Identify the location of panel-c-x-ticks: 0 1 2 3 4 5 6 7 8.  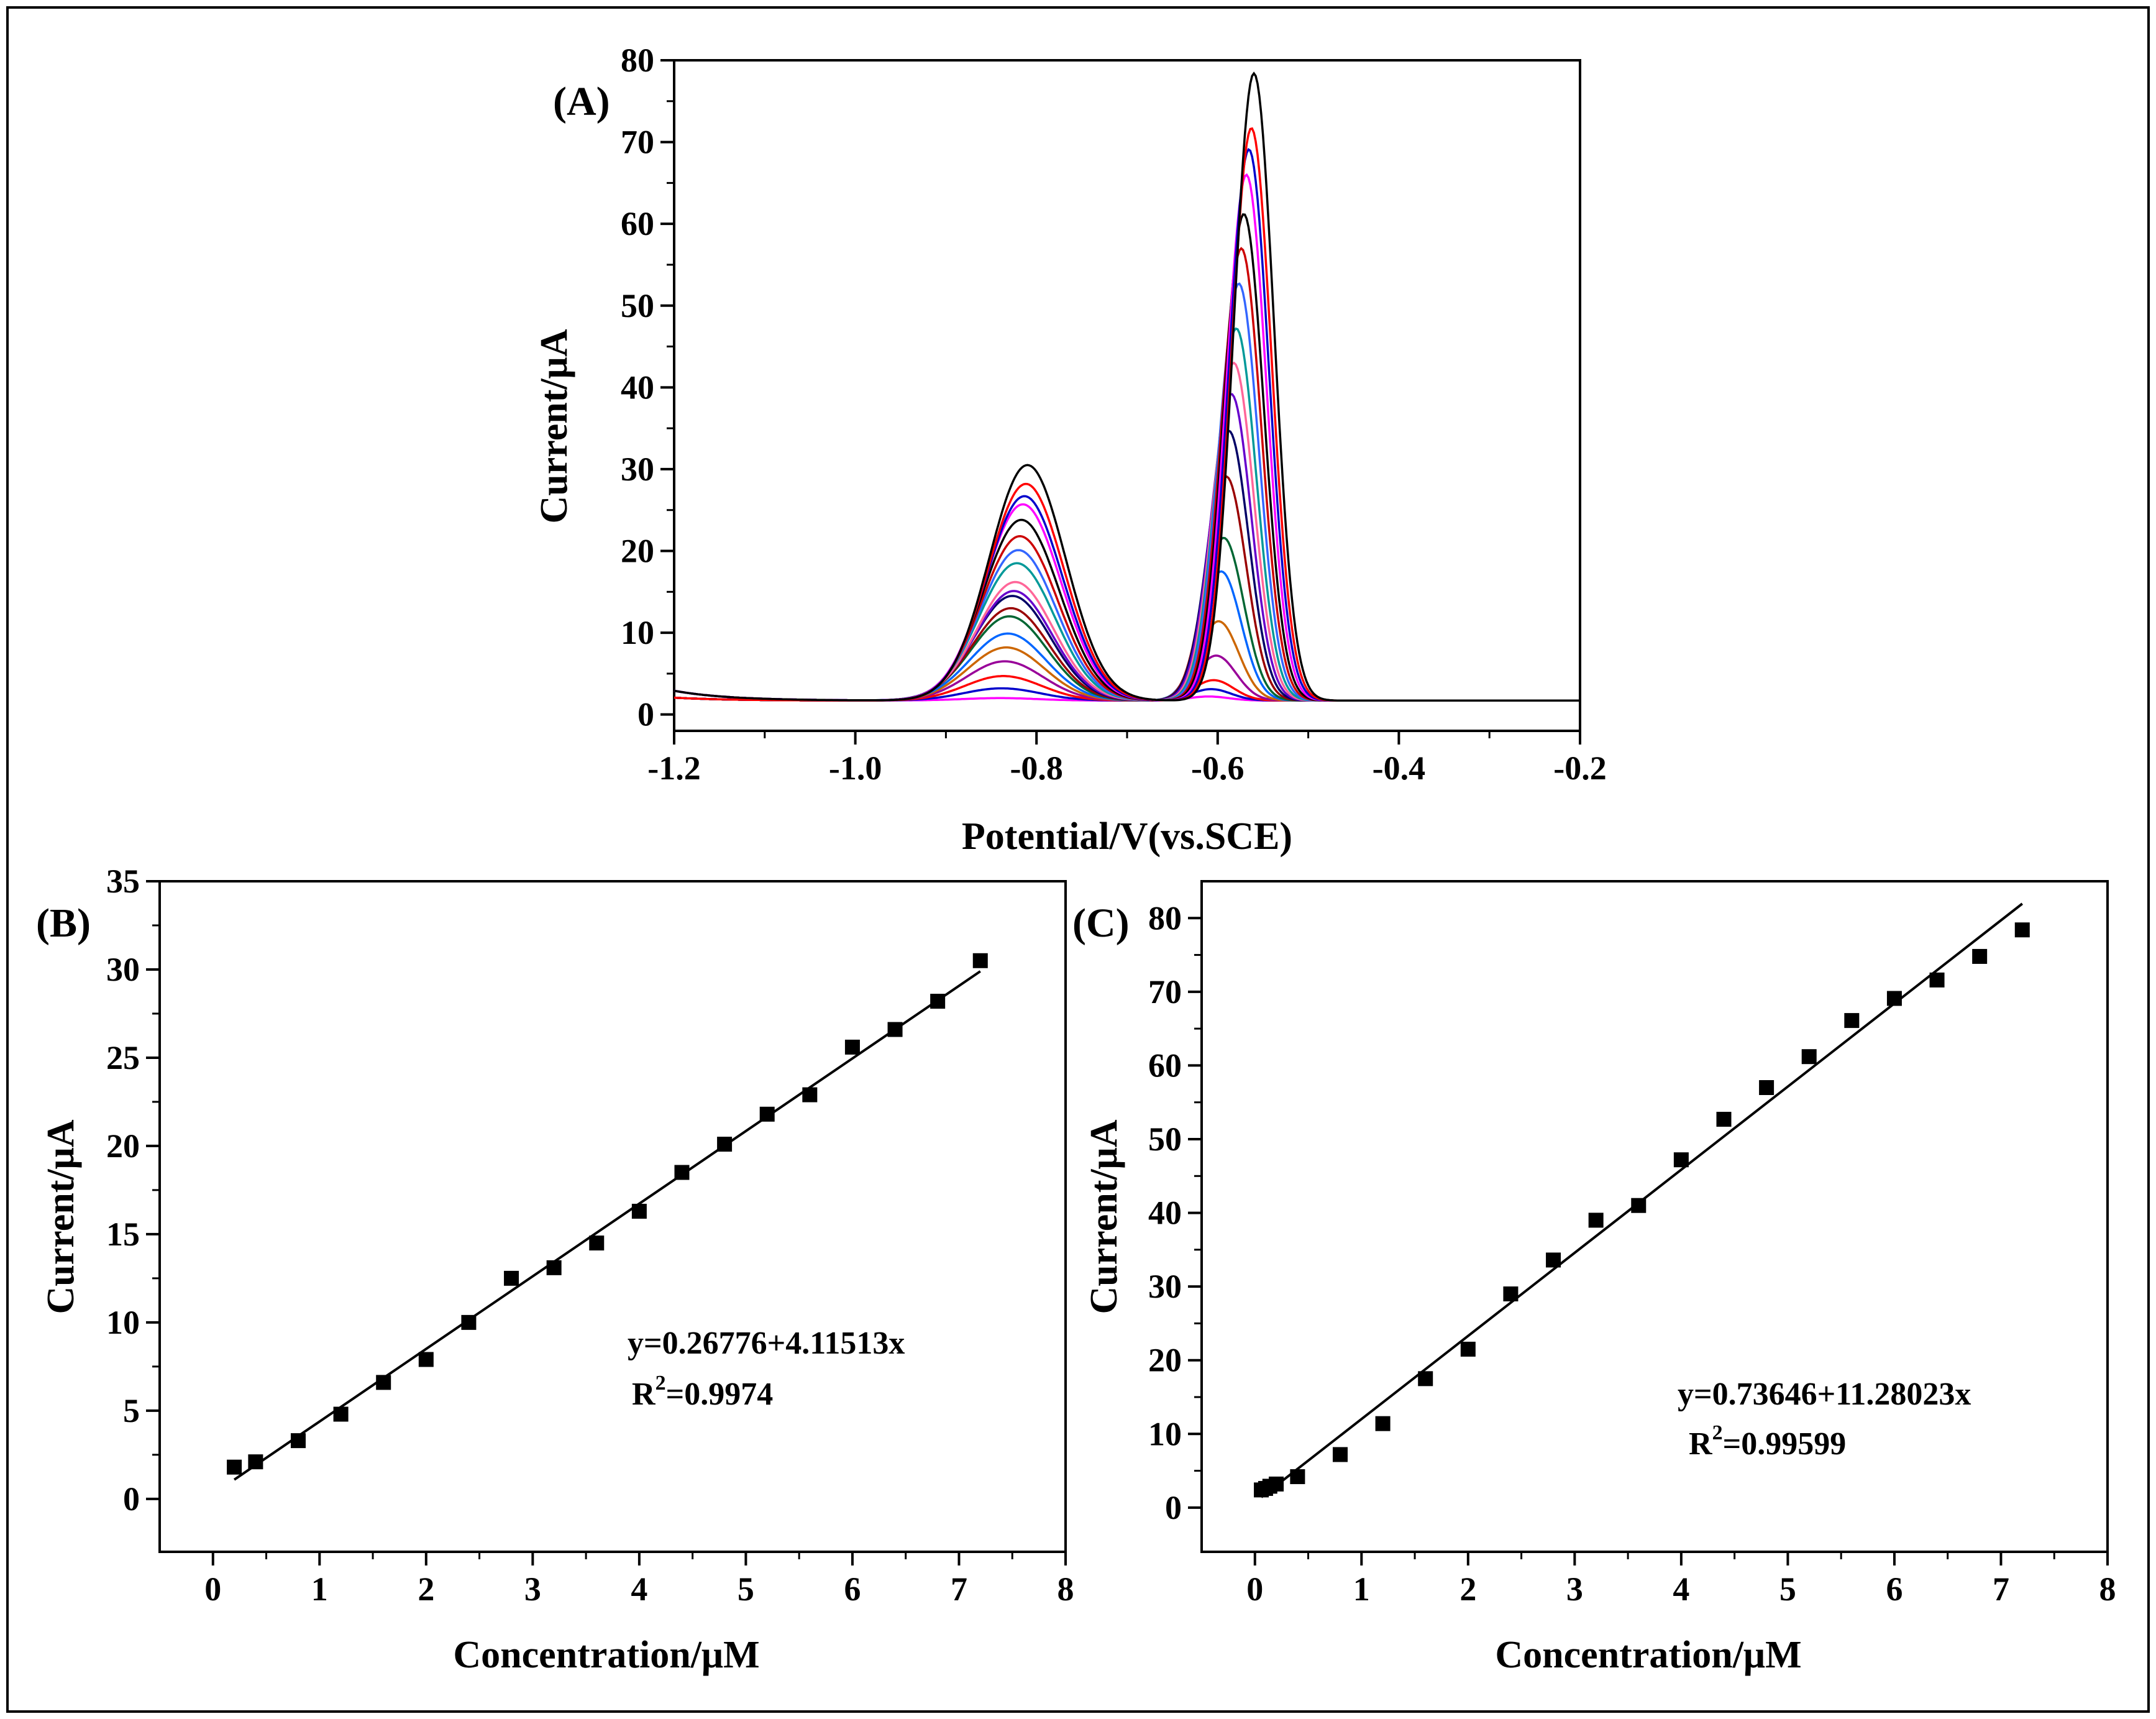
(1681, 1580).